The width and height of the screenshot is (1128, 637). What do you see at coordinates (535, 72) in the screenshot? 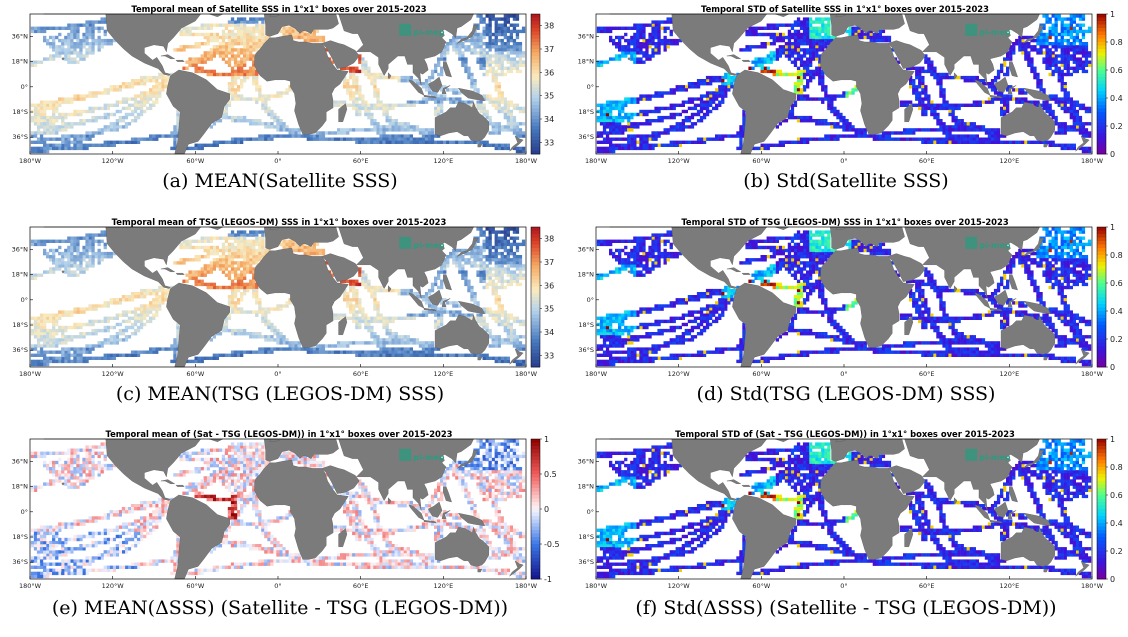
I see `colorbar-segment` at bounding box center [535, 72].